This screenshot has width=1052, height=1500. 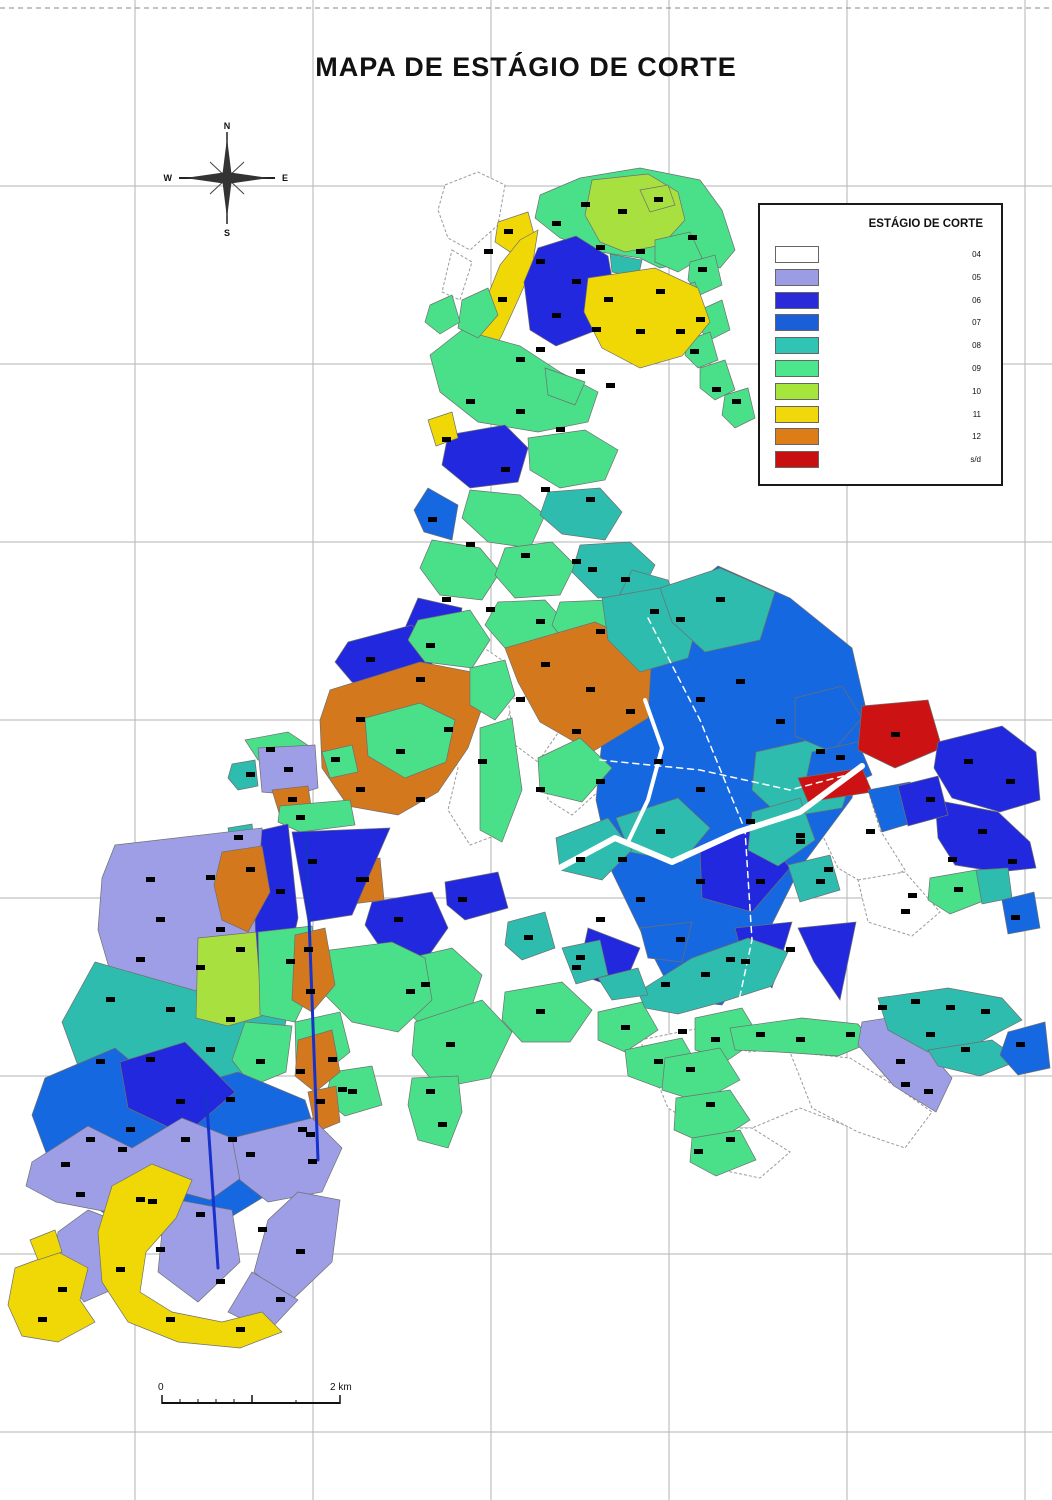 I want to click on compass-needle-horizontal, so click(x=227, y=178).